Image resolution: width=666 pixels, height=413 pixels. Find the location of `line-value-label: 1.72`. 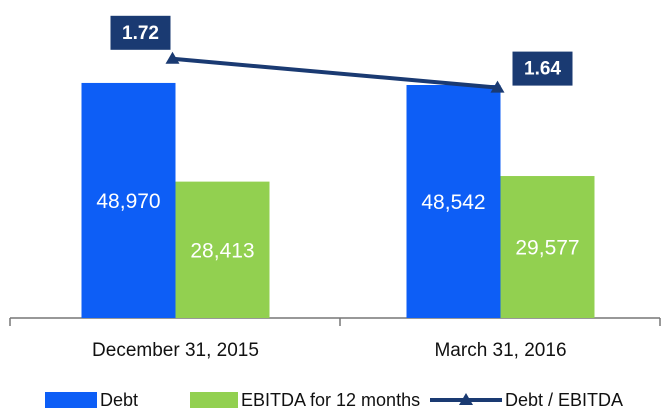

line-value-label: 1.72 is located at coordinates (140, 33).